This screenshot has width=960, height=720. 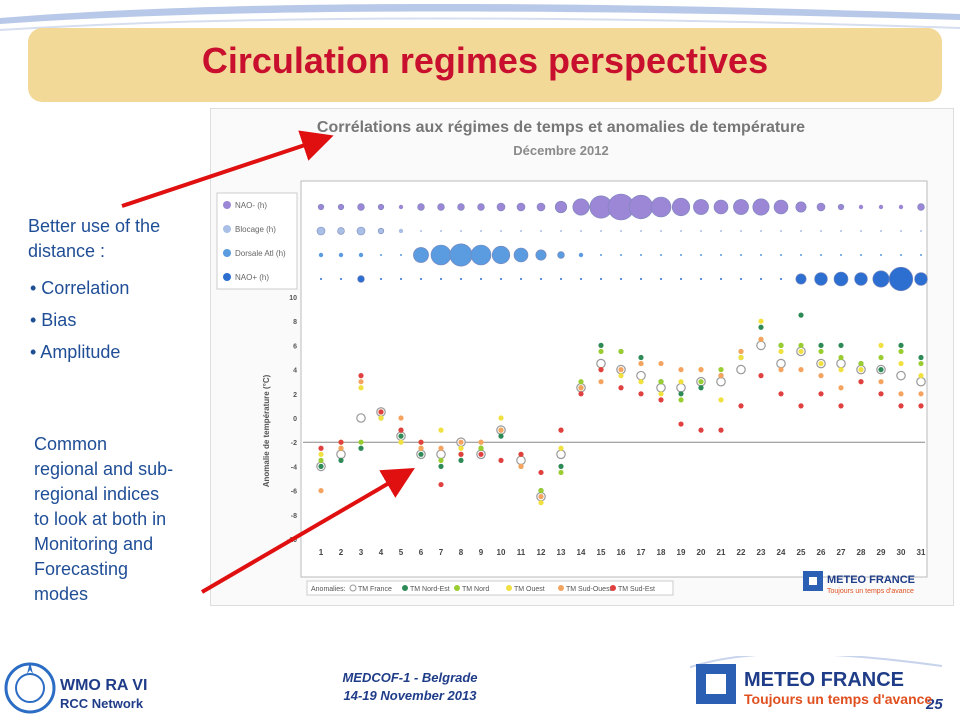 I want to click on y-tick-label: -10, so click(x=292, y=540).